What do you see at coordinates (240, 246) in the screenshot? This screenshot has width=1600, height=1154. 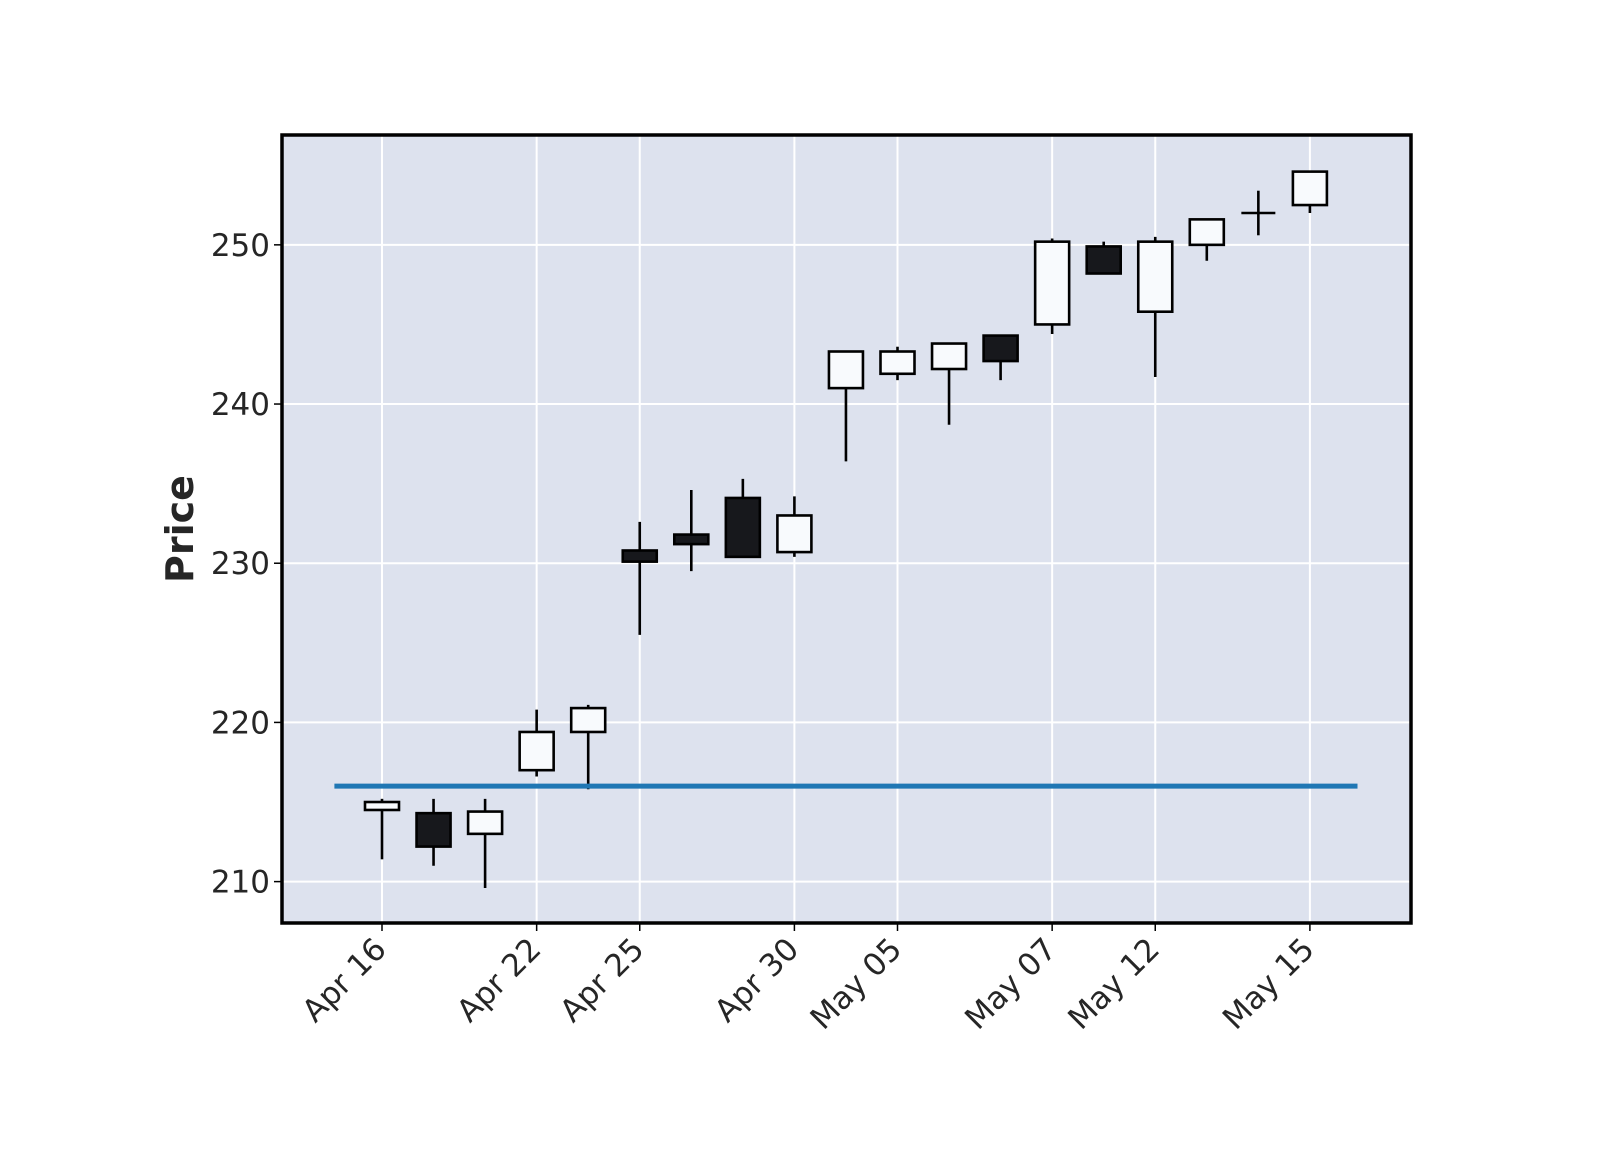 I see `y-tick-label: 250` at bounding box center [240, 246].